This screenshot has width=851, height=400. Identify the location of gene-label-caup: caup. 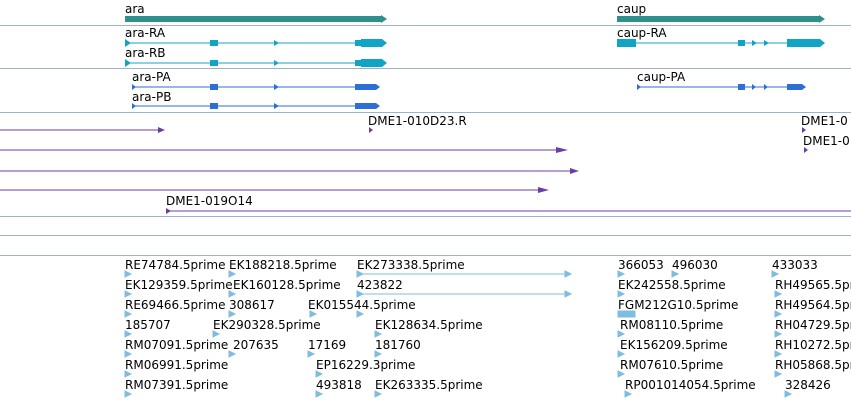
(632, 9).